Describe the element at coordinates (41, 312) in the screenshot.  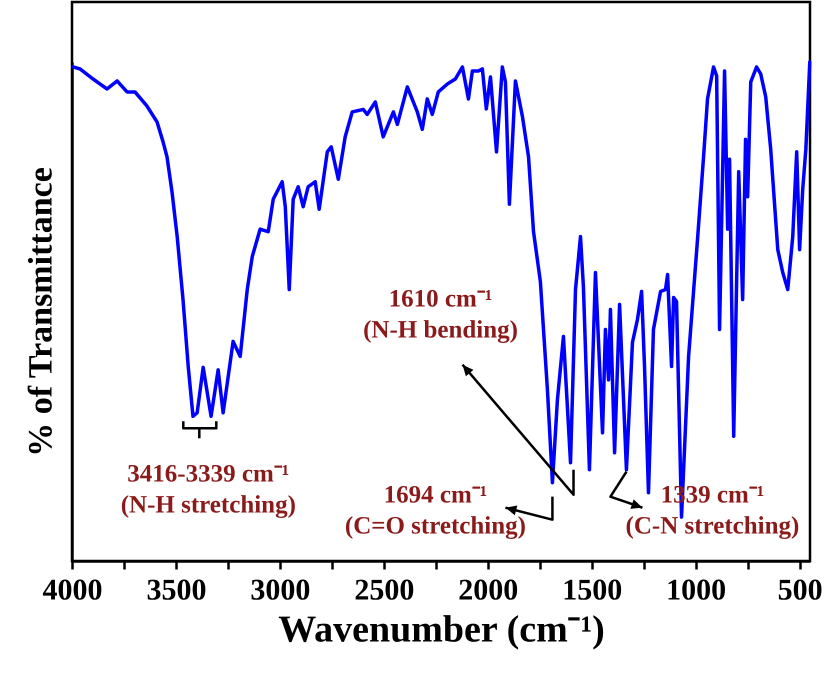
I see `y-axis-title: % of Transmittance` at that location.